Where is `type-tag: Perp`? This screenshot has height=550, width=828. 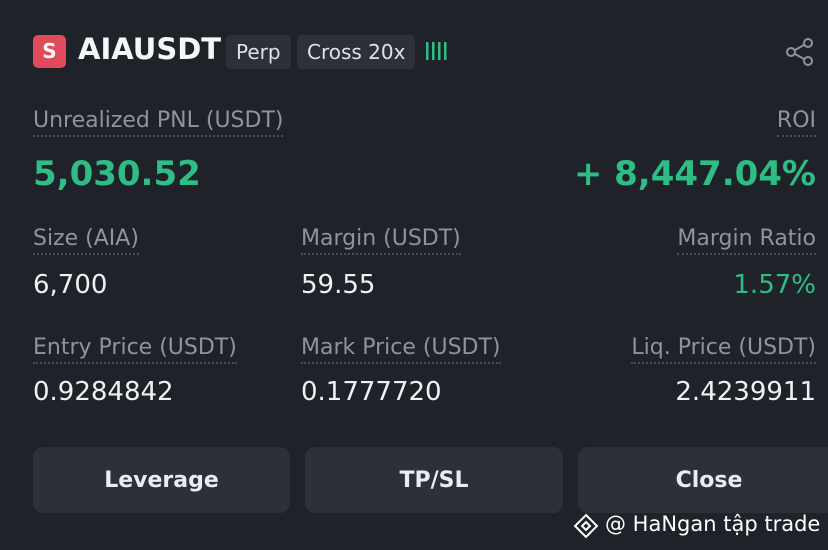 type-tag: Perp is located at coordinates (258, 52).